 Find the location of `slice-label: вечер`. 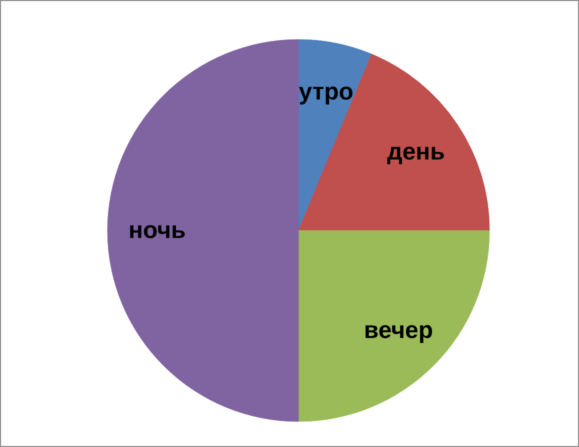

slice-label: вечер is located at coordinates (399, 330).